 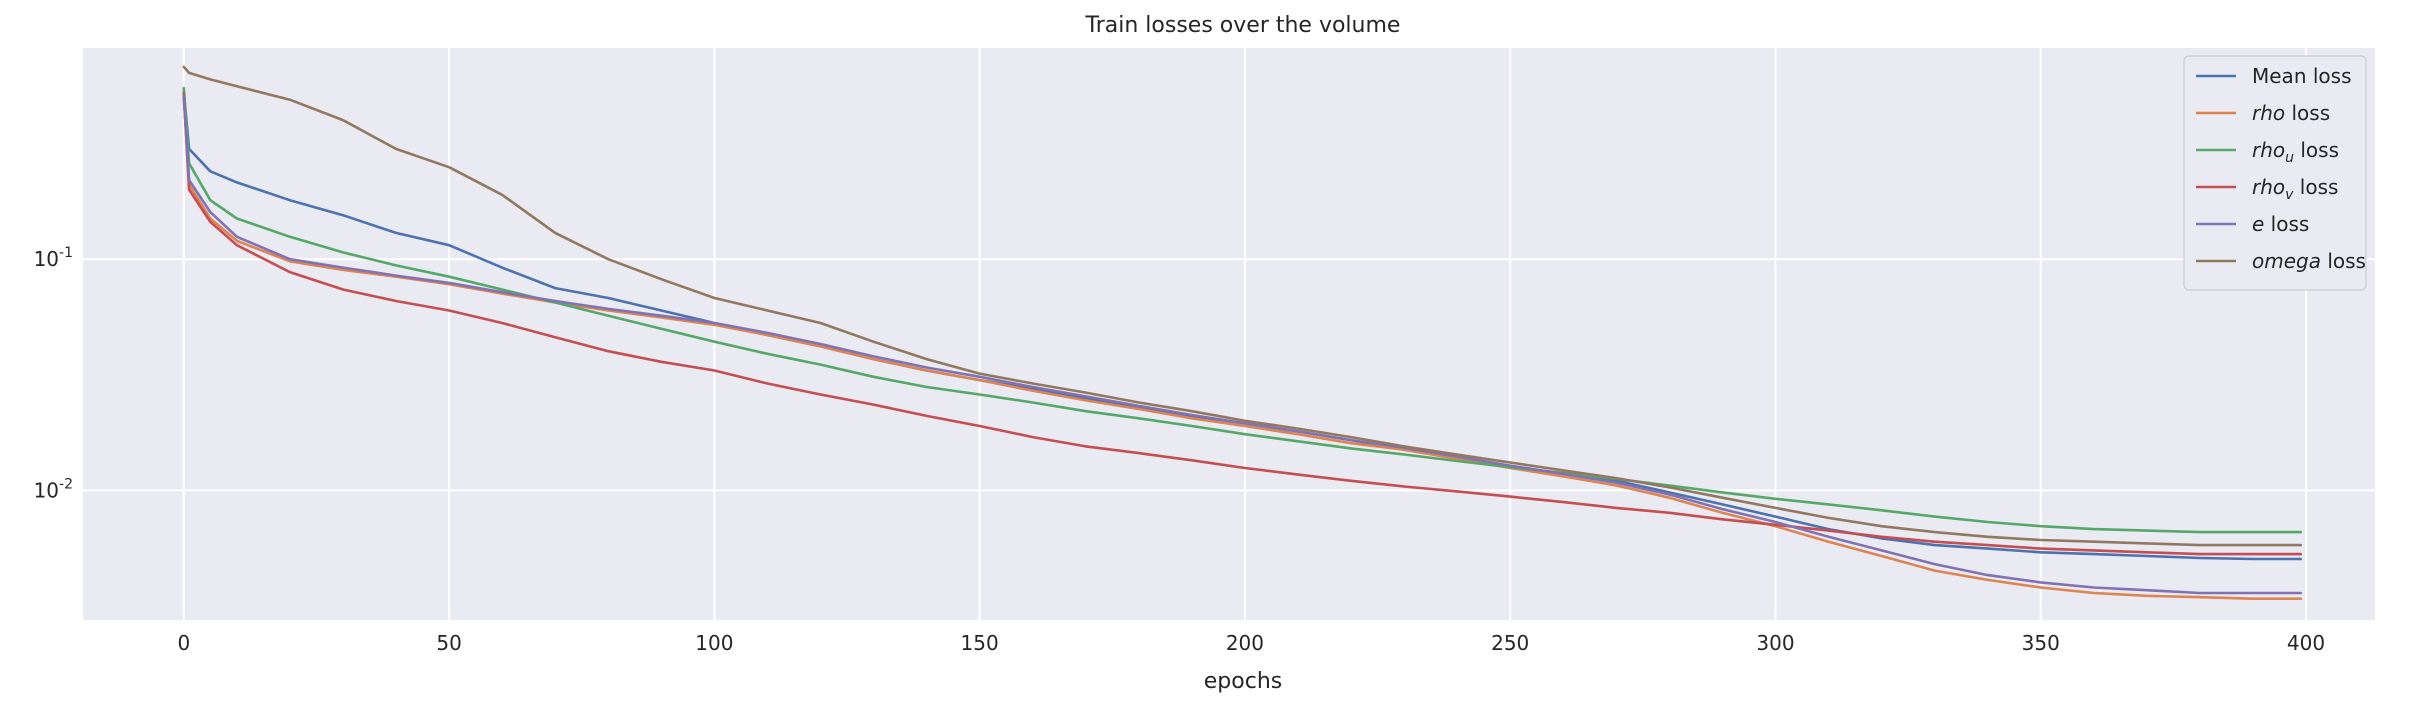 I want to click on legend-entry: rho loss, so click(x=2291, y=113).